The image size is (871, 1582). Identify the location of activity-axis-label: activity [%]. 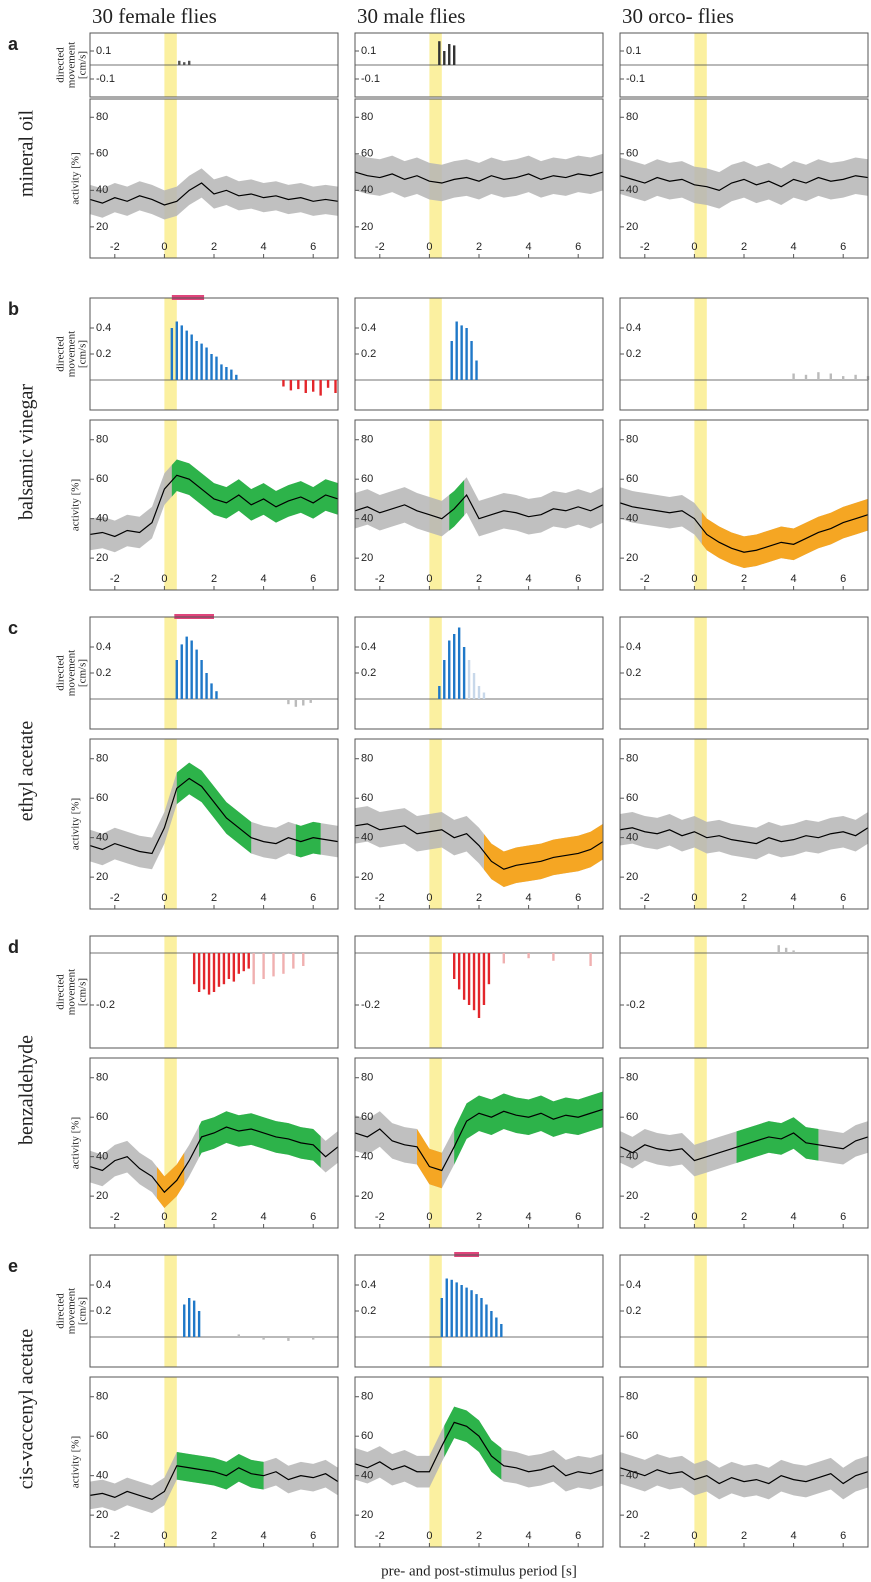
(76, 824).